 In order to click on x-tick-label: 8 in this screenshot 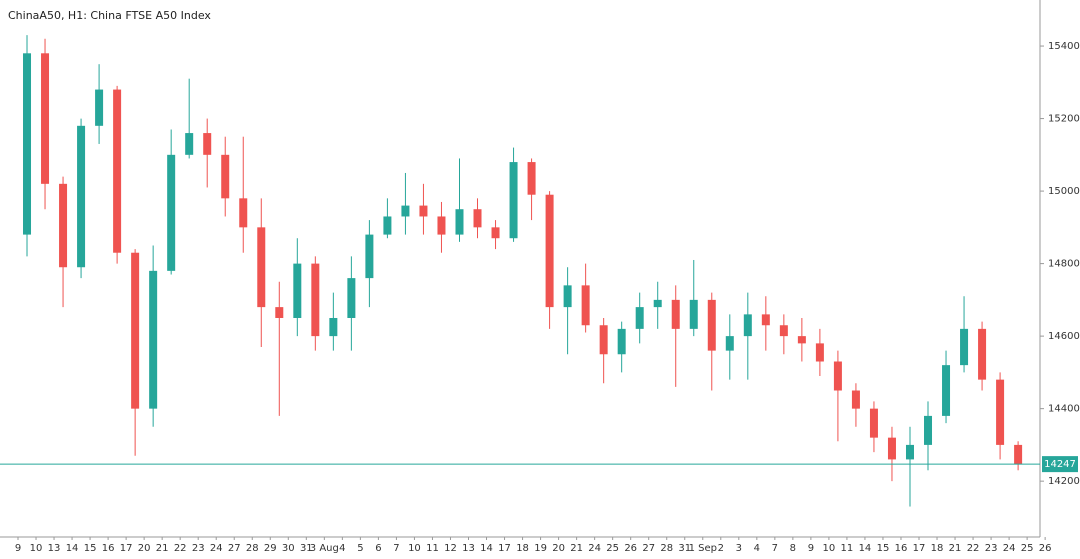, I will do `click(793, 548)`.